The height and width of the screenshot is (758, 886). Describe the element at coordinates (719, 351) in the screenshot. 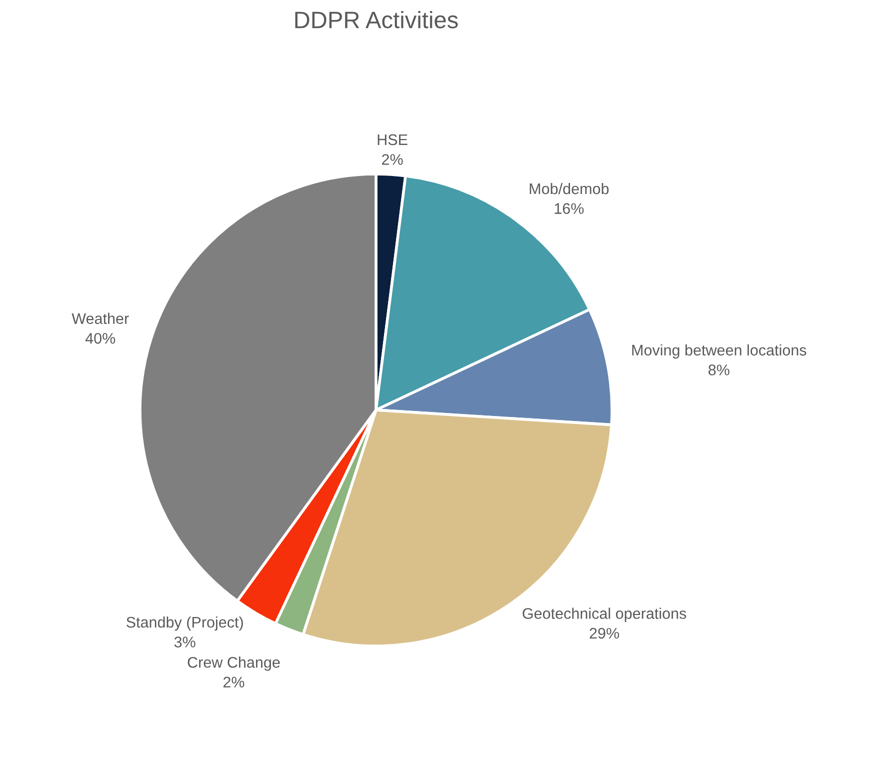

I see `slice-label: Moving between locations` at that location.